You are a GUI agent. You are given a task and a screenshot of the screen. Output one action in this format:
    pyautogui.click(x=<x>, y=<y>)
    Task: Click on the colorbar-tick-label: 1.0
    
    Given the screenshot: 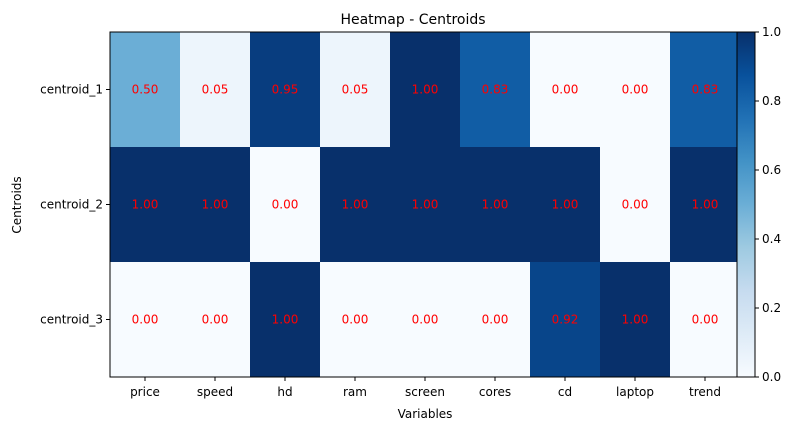 What is the action you would take?
    pyautogui.click(x=771, y=32)
    